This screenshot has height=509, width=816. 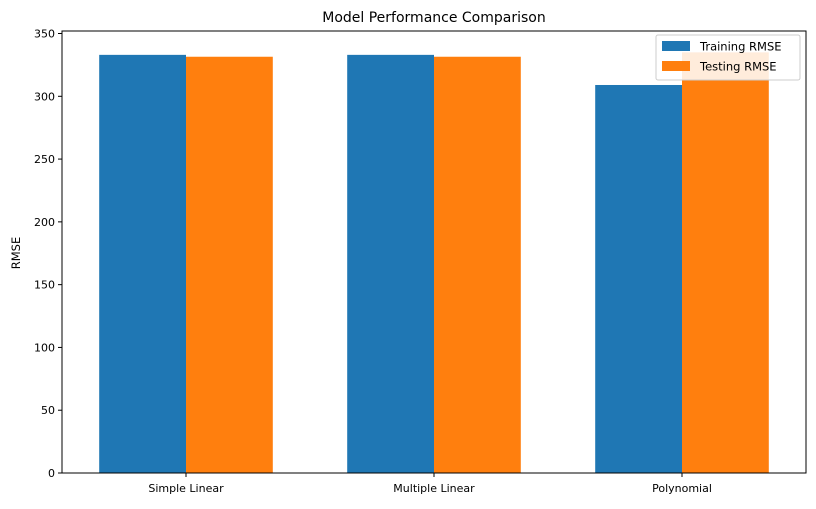 I want to click on bar-testing-rmse-multiple-linear, so click(x=477, y=265).